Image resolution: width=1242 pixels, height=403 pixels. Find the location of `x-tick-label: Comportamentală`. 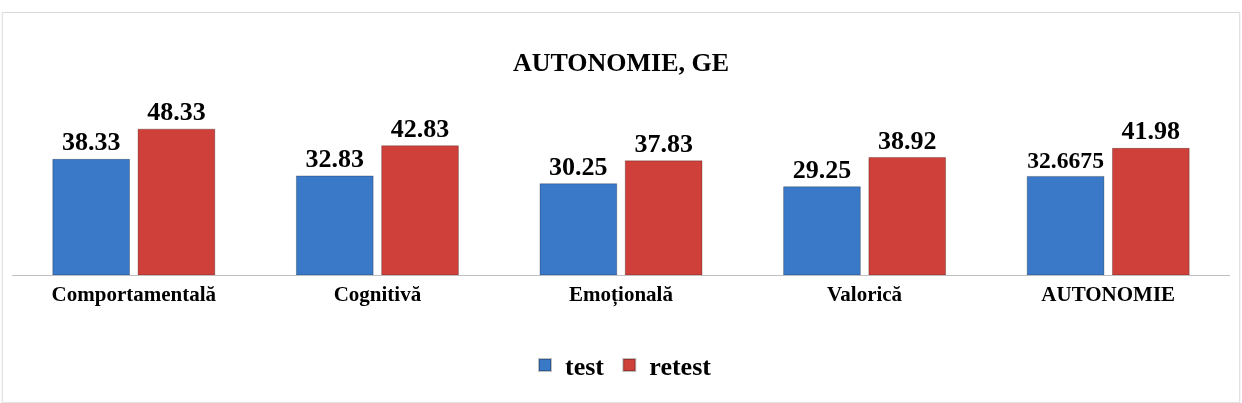

x-tick-label: Comportamentală is located at coordinates (134, 294).